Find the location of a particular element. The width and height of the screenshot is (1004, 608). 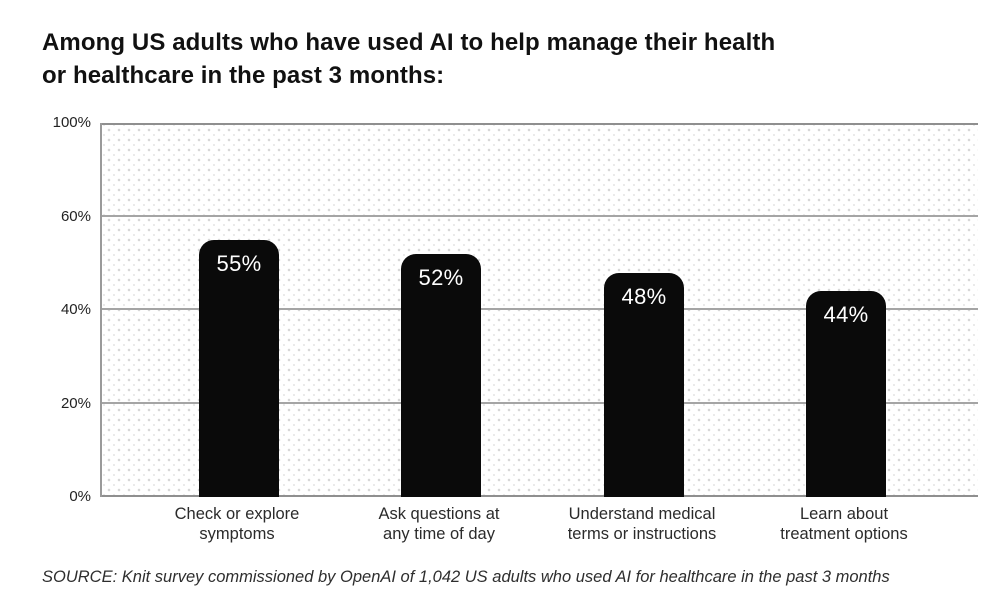

x-axis-label-1: Check or explore symptoms is located at coordinates (237, 524).